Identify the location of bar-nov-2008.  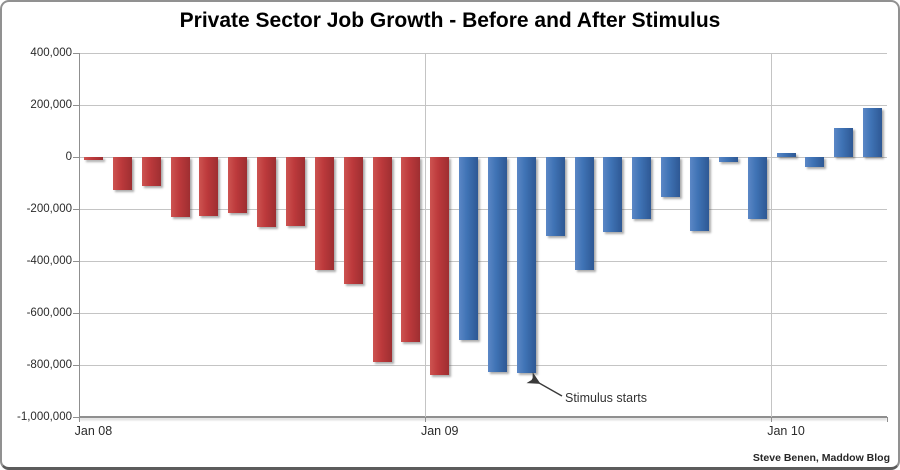
(382, 260).